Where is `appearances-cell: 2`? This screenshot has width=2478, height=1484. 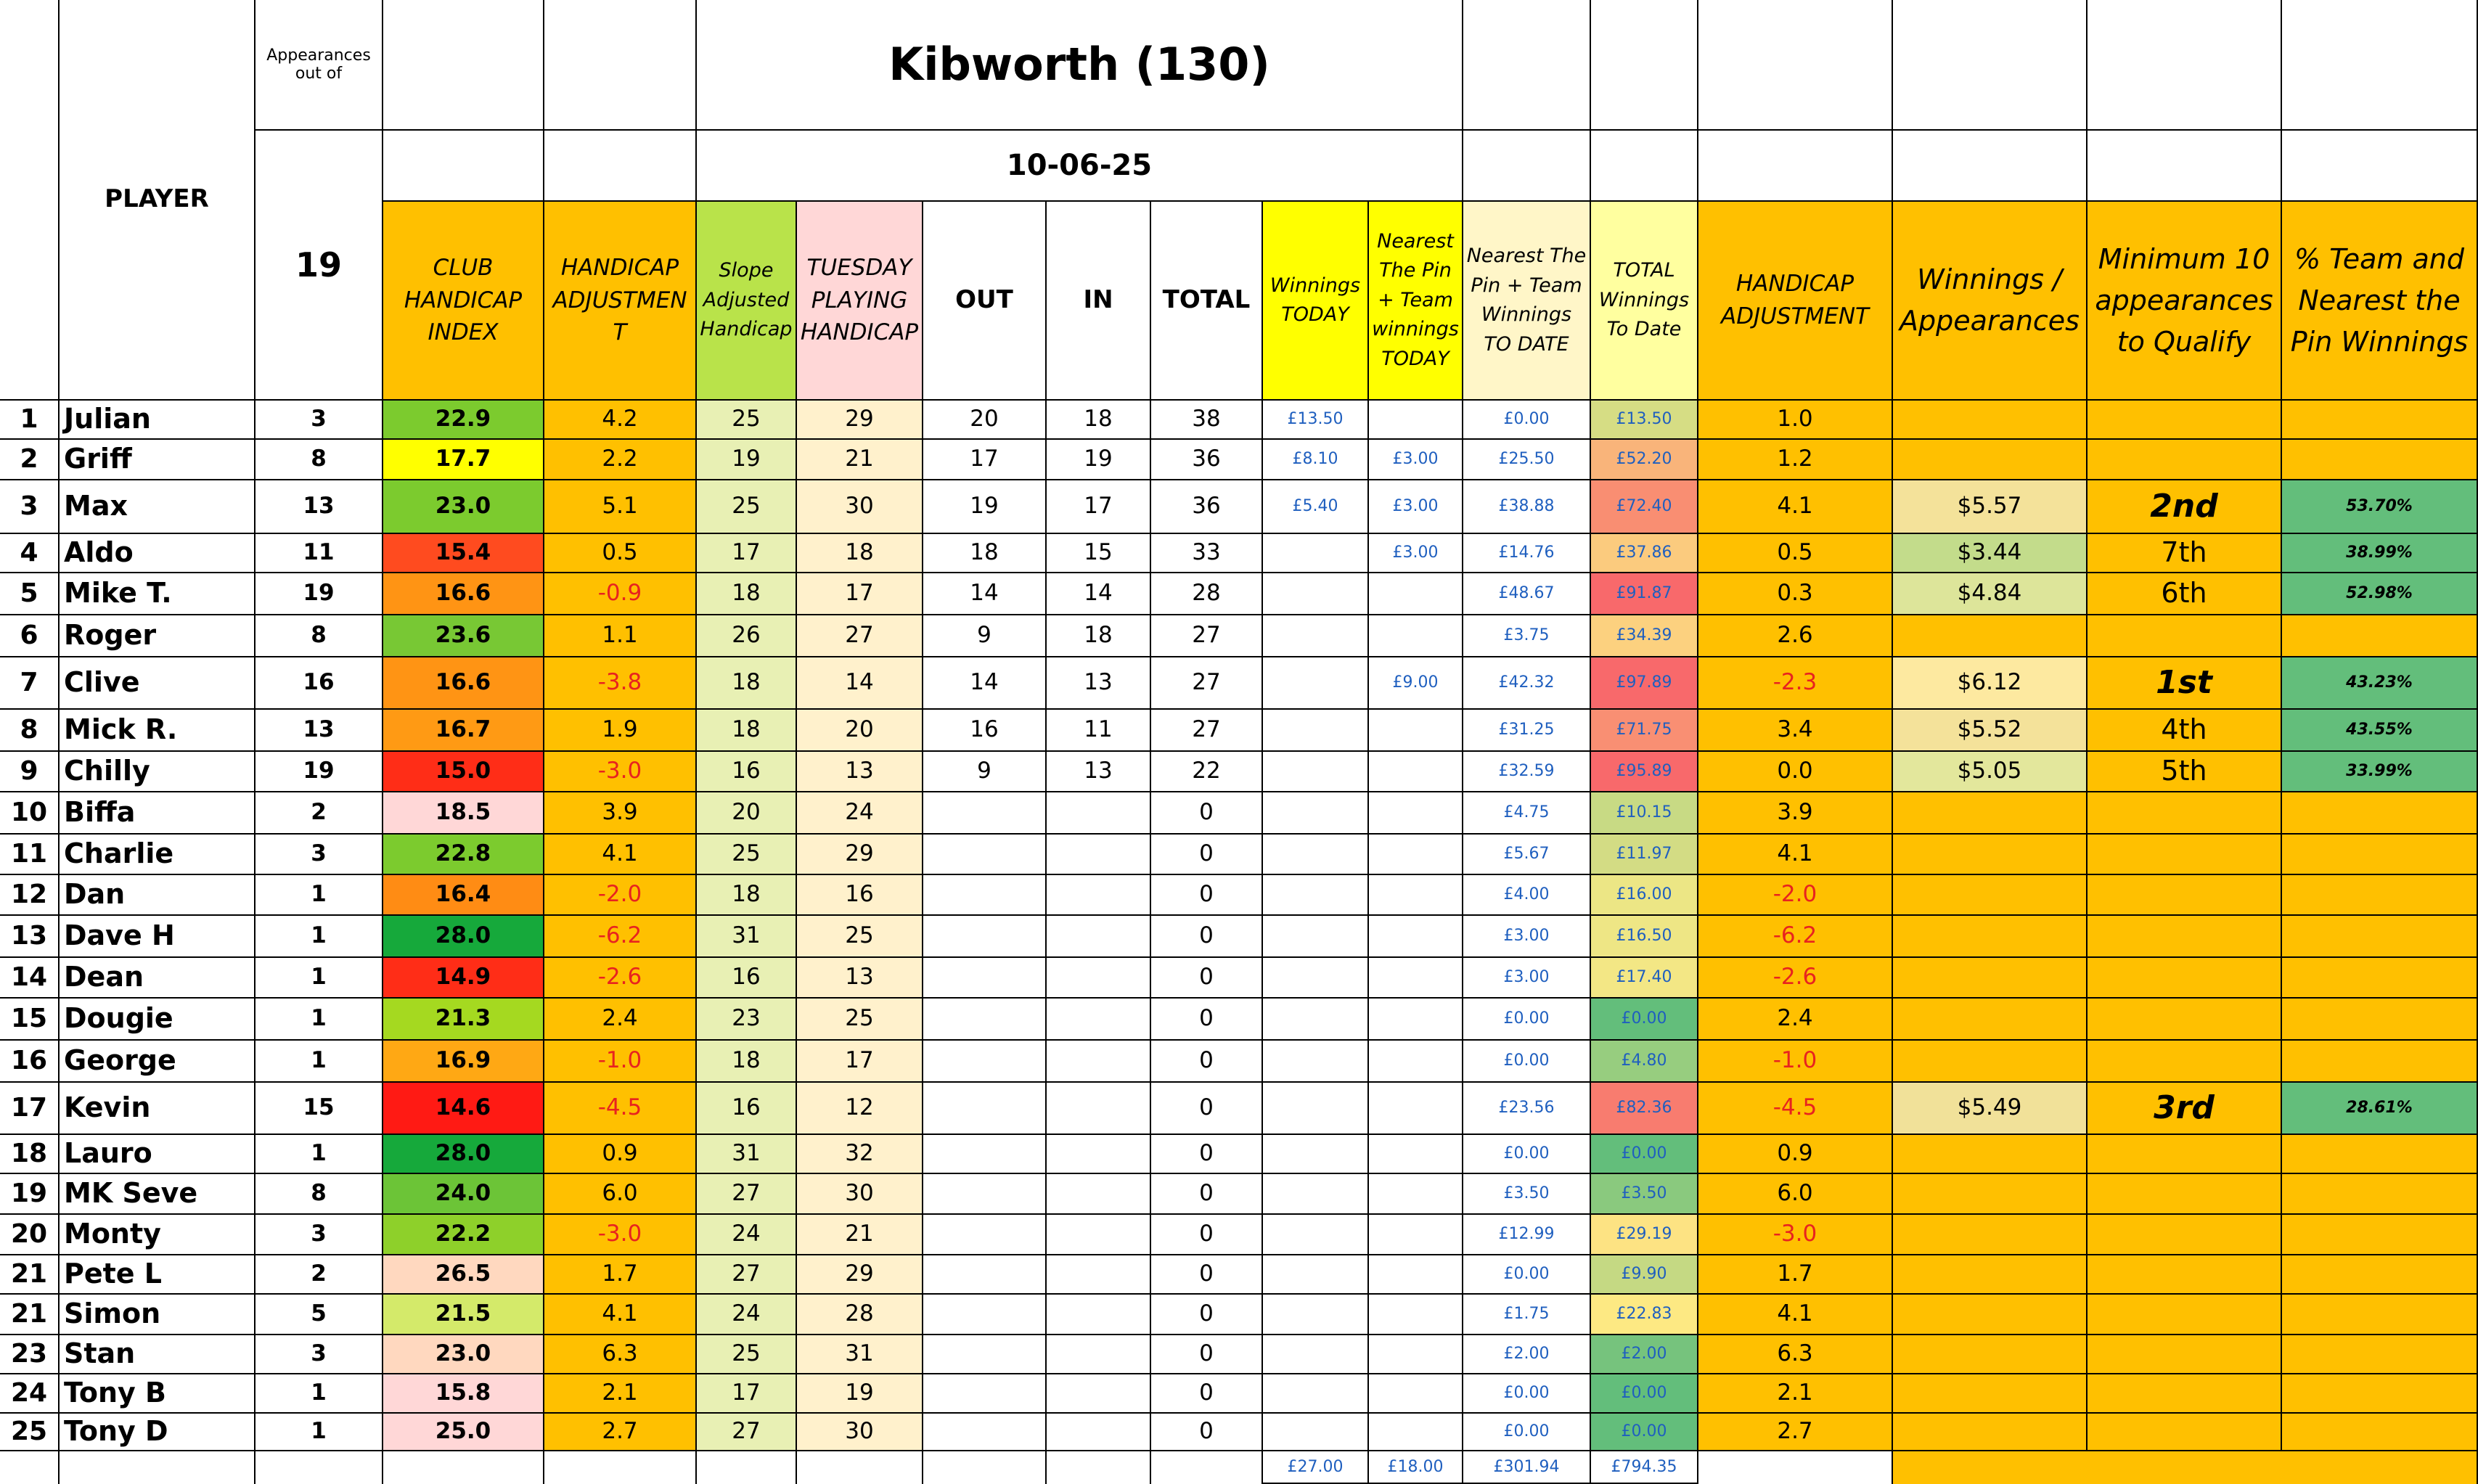
appearances-cell: 2 is located at coordinates (319, 813).